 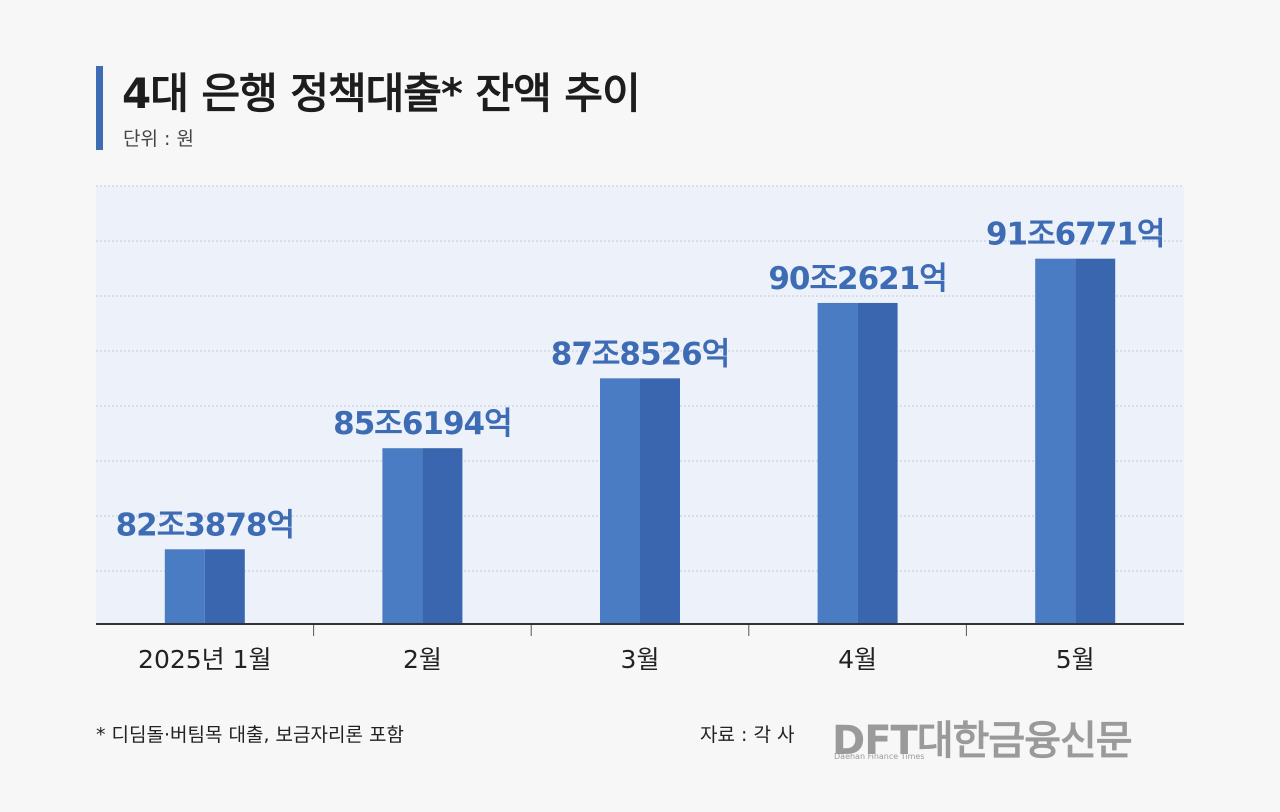 I want to click on data-label: 85조6194억, so click(x=422, y=424).